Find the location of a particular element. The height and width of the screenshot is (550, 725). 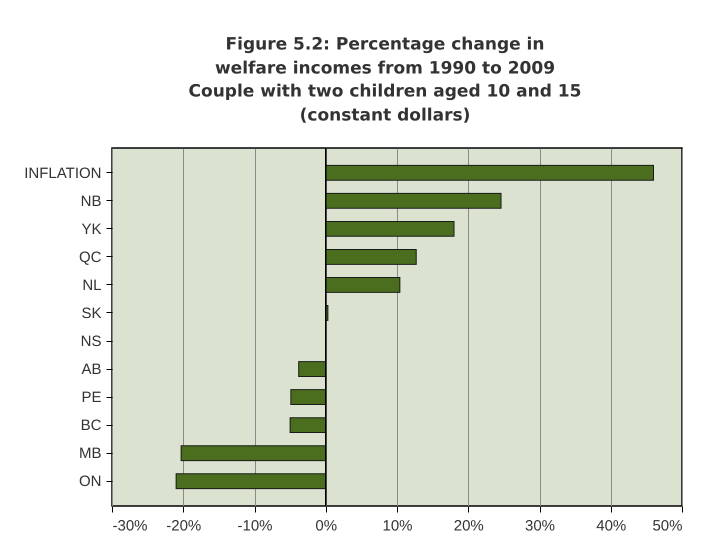

y-tick-label: YK is located at coordinates (91, 229).